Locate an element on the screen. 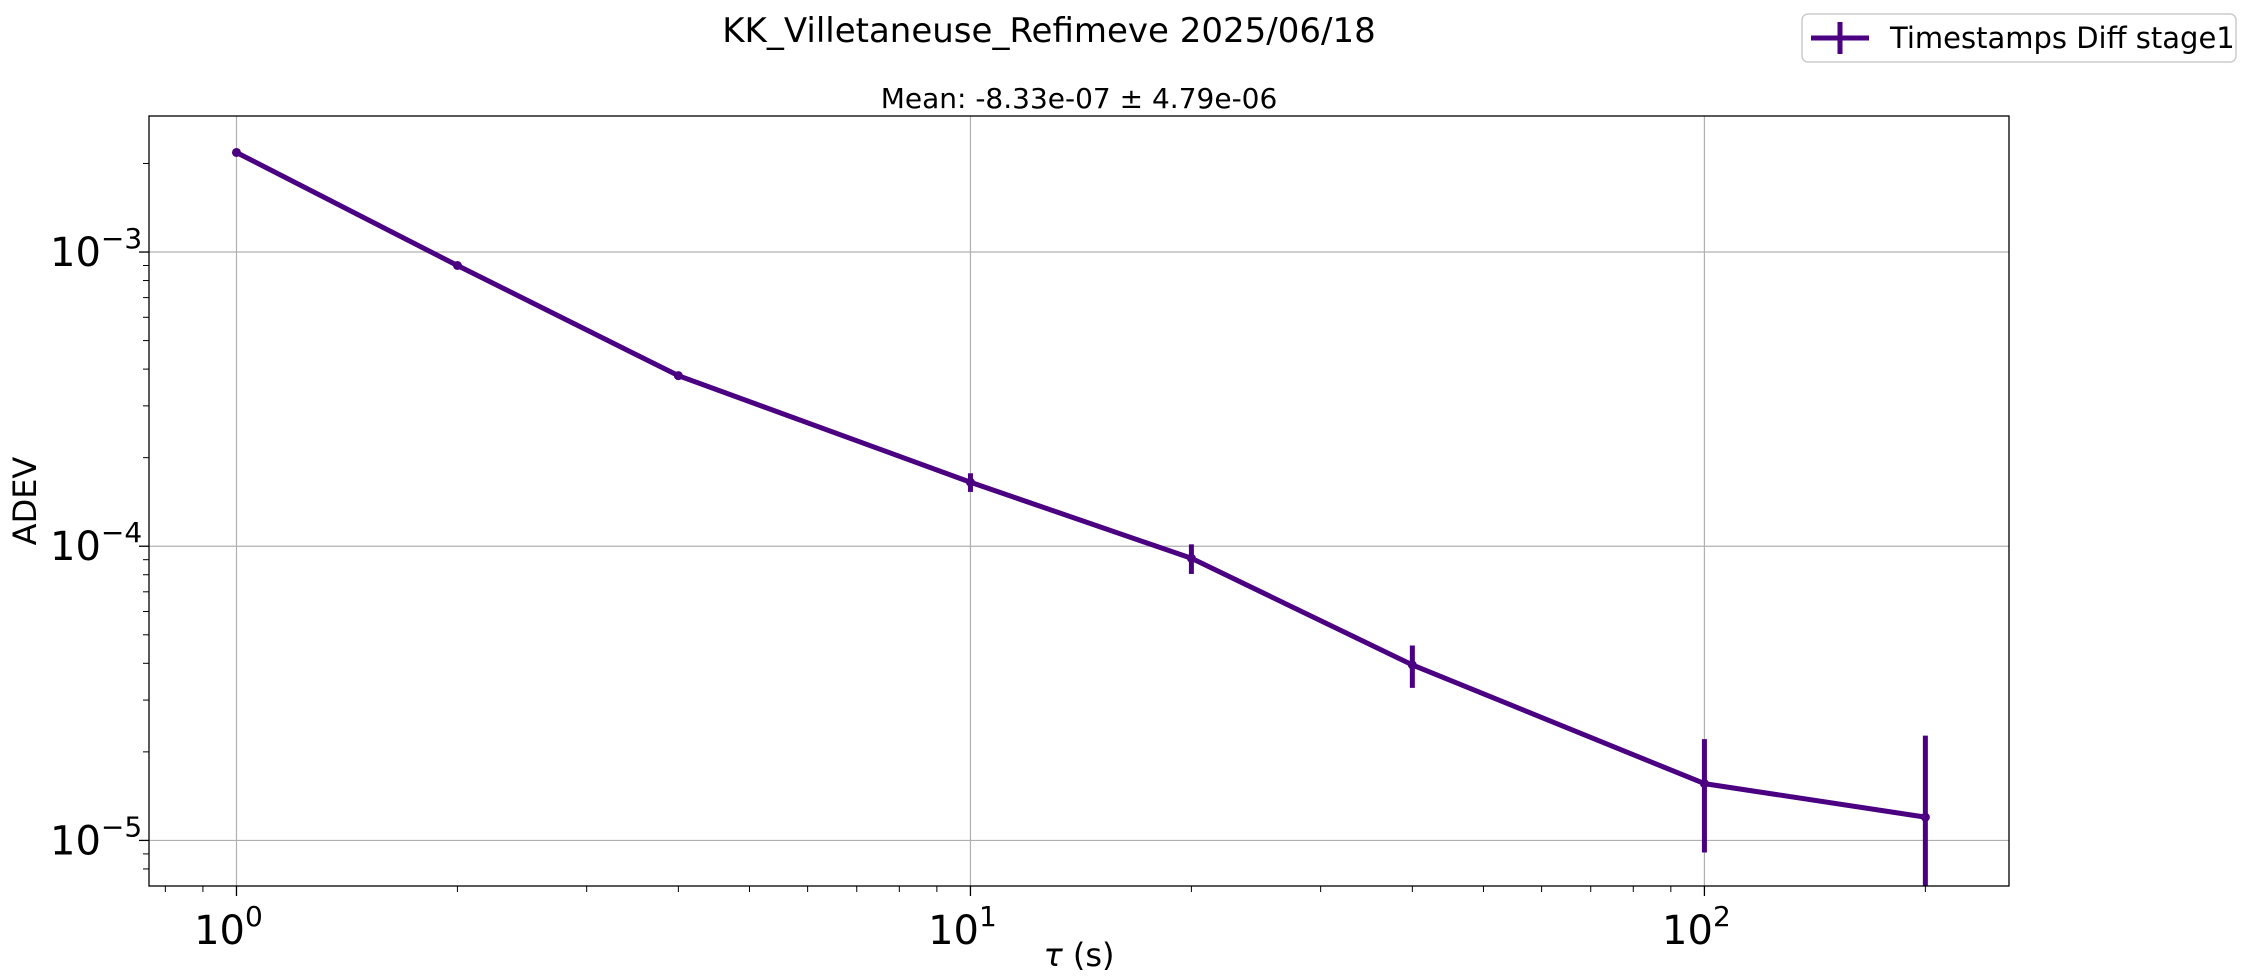 This screenshot has height=980, width=2244. x-tick-exponent: 2 is located at coordinates (1722, 916).